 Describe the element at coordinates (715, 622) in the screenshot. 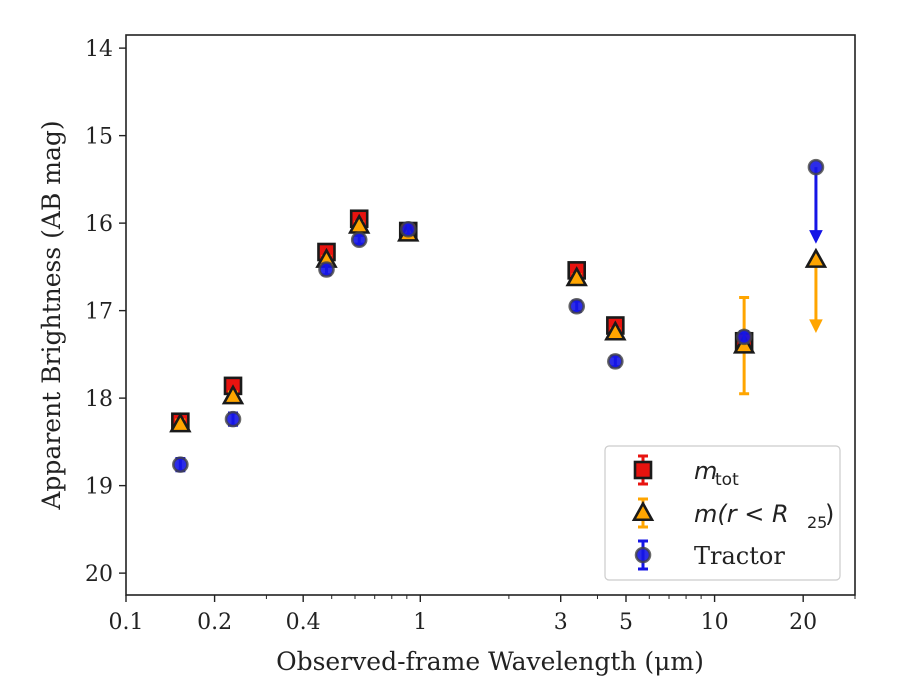

I see `x-tick-label: 10` at that location.